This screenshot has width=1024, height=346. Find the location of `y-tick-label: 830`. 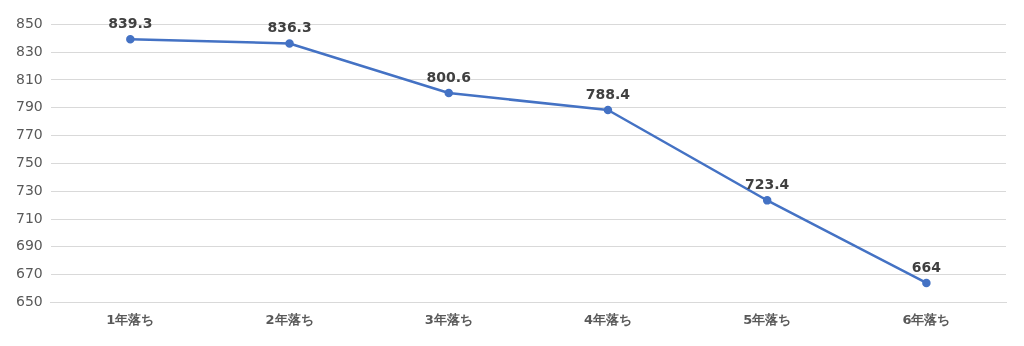

y-tick-label: 830 is located at coordinates (29, 50).